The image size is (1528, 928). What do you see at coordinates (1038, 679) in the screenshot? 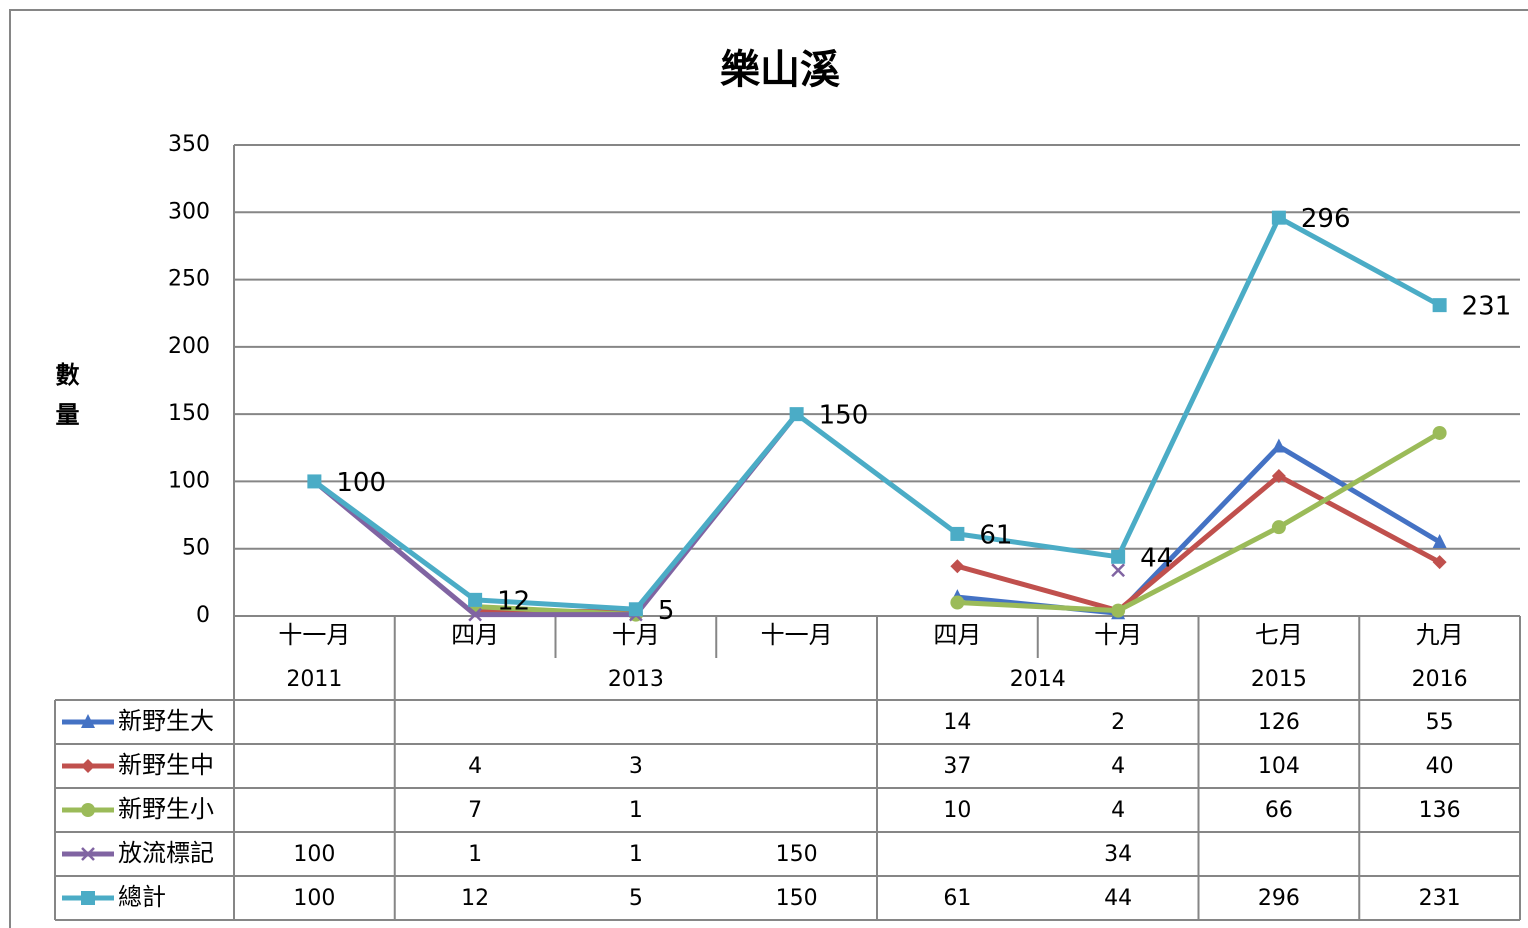
I see `x-group-label: 2014` at bounding box center [1038, 679].